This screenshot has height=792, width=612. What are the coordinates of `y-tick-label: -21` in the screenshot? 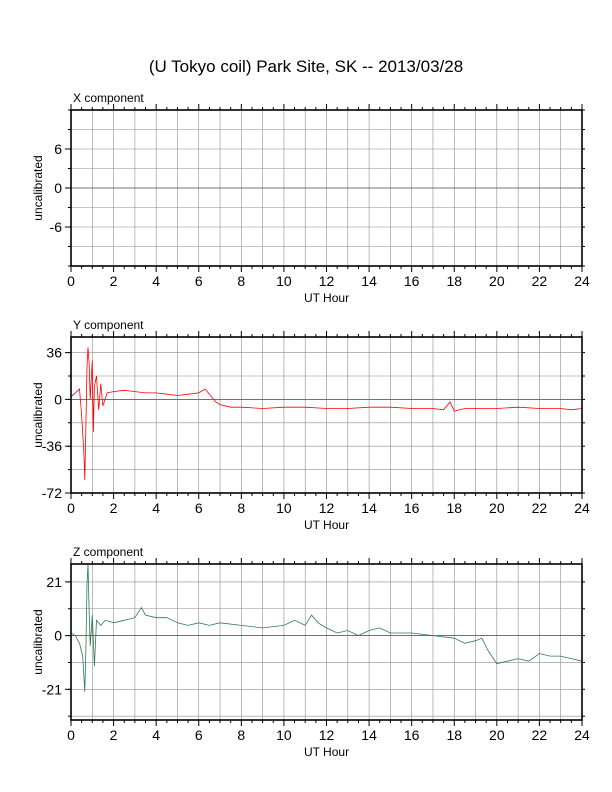 It's located at (52, 689).